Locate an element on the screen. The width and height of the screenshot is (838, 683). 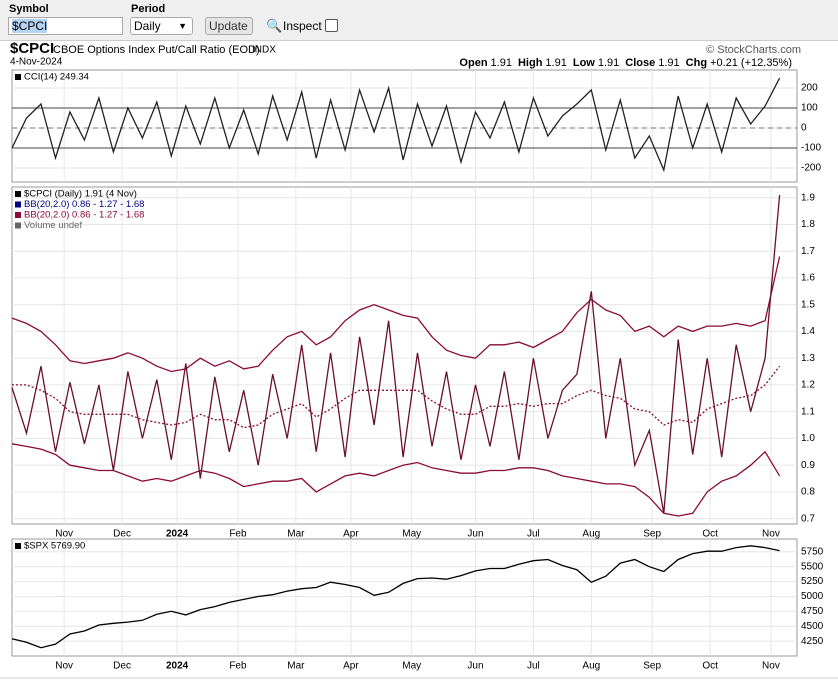
y-tick-label: 1.7 is located at coordinates (808, 251).